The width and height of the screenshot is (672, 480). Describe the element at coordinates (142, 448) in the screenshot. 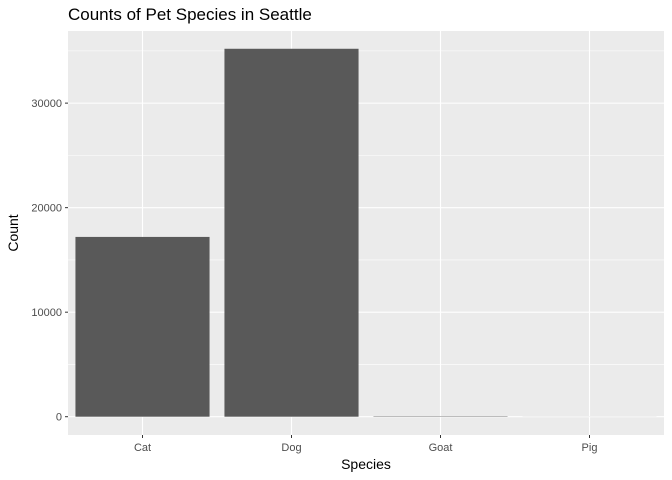

I see `x-tick-label-cat: Cat` at that location.